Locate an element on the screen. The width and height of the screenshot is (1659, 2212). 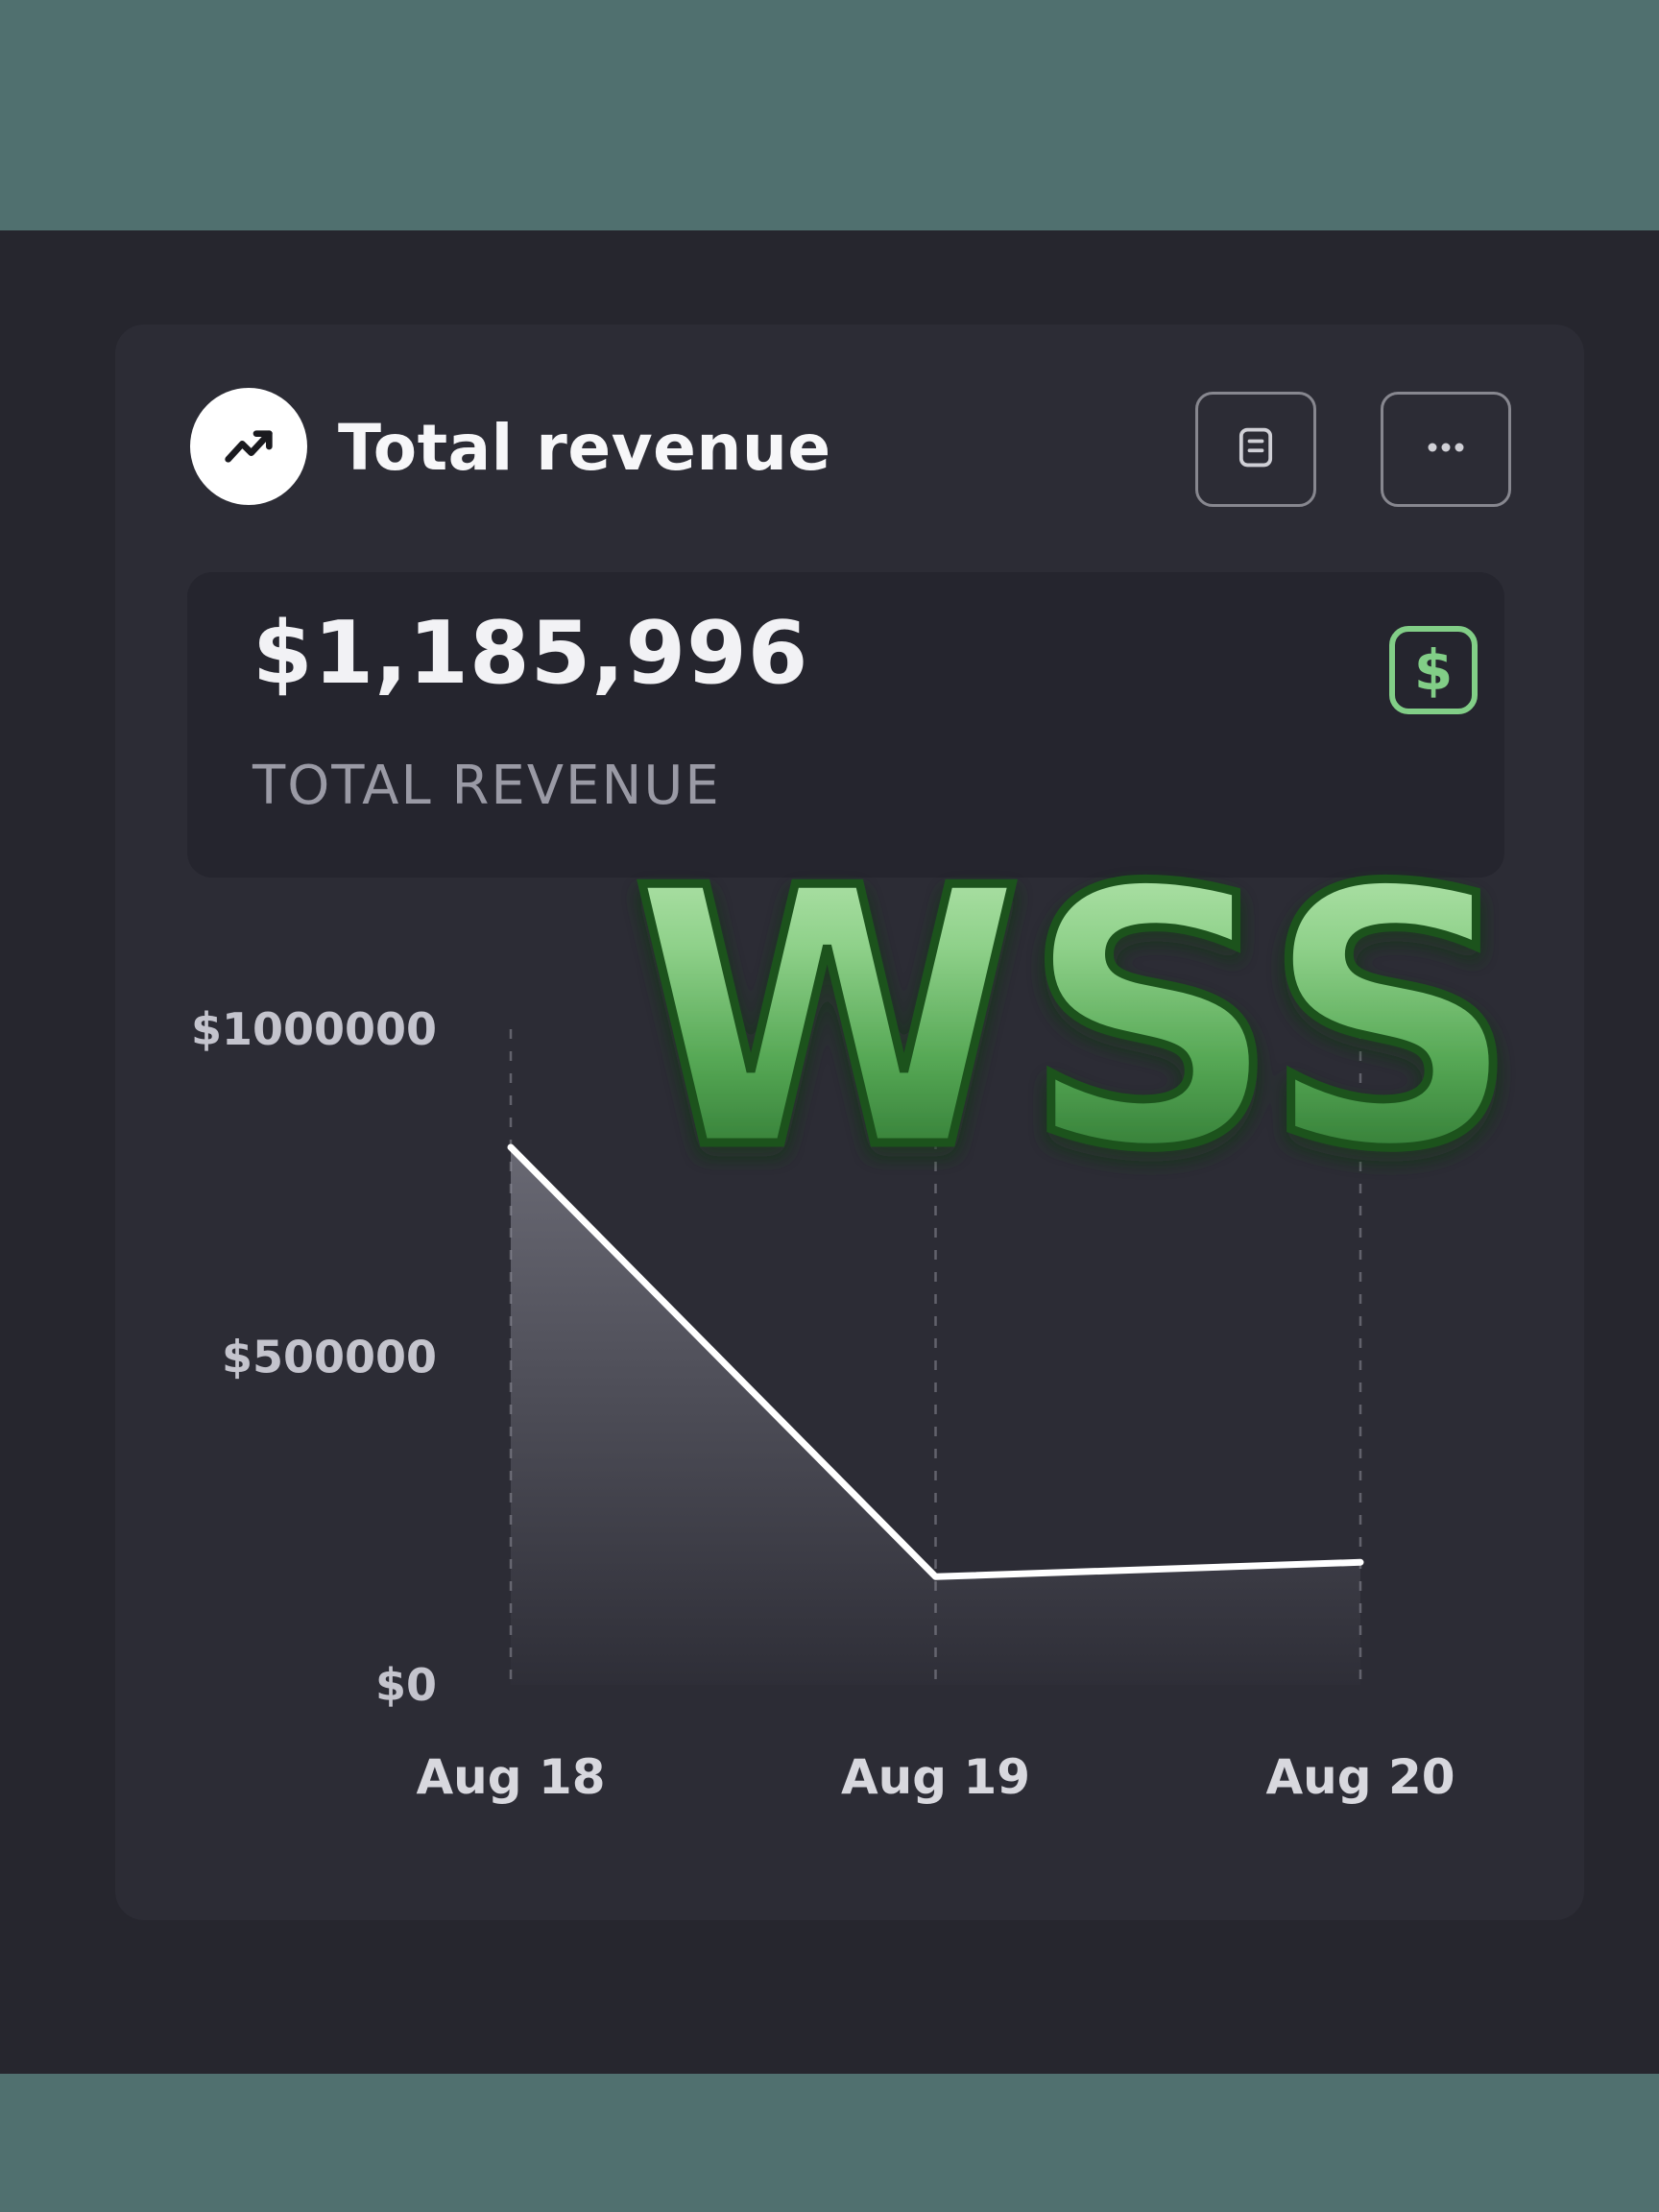
y-axis-label: $500000 is located at coordinates (329, 1357).